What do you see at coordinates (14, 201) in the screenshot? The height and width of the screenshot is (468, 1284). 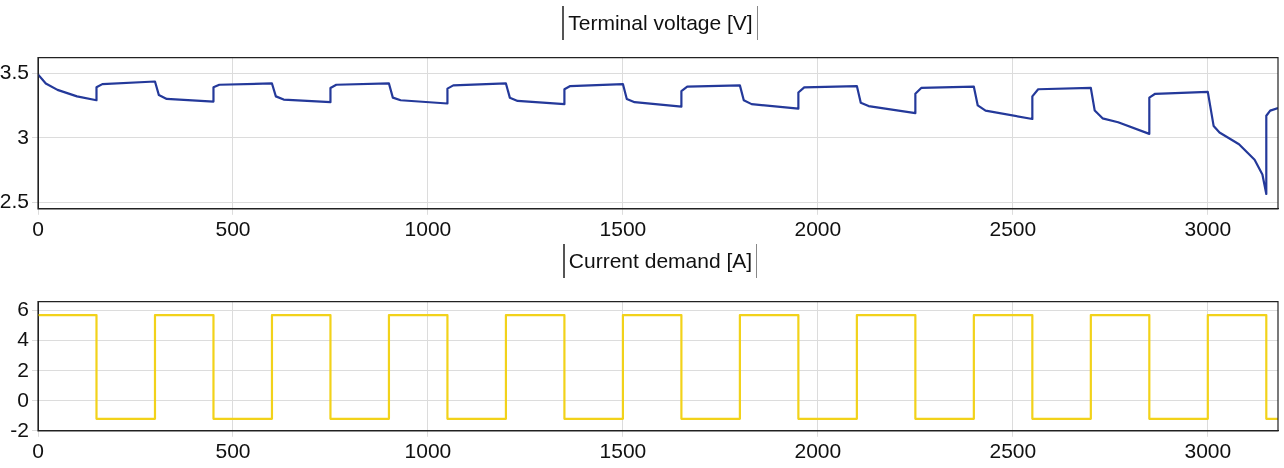 I see `y-tick-label: 2.5` at bounding box center [14, 201].